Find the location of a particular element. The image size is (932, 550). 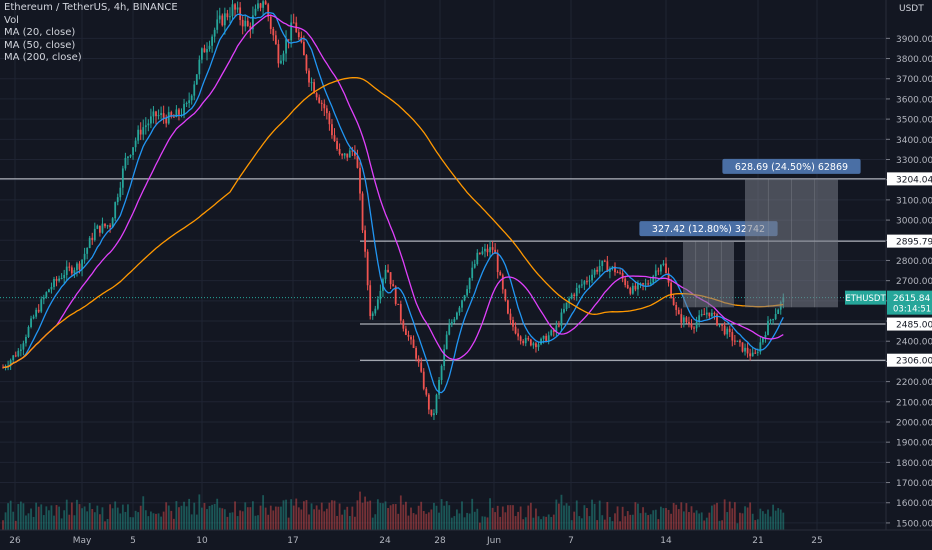

projection-label: 327.42 (12.80%) 32742 is located at coordinates (708, 229).